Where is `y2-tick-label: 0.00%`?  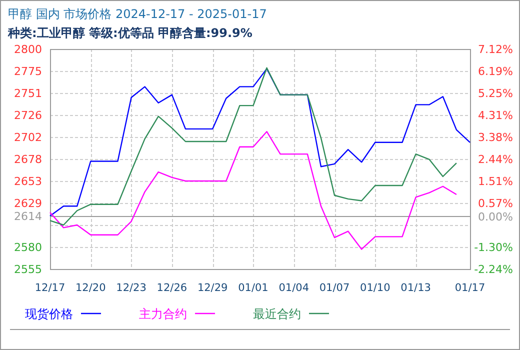
y2-tick-label: 0.00% is located at coordinates (495, 217).